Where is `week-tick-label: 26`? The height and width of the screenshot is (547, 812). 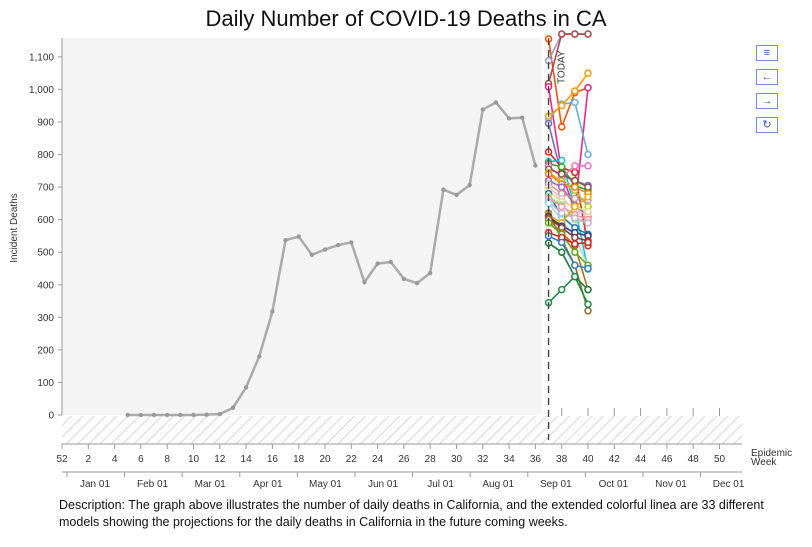
week-tick-label: 26 is located at coordinates (404, 459).